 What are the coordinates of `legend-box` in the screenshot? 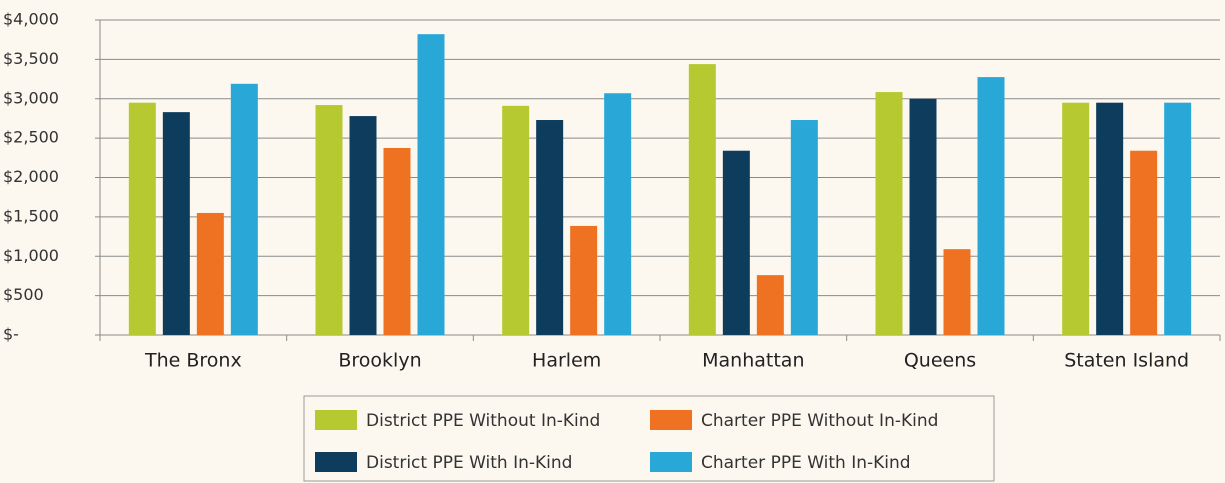 It's located at (649, 438).